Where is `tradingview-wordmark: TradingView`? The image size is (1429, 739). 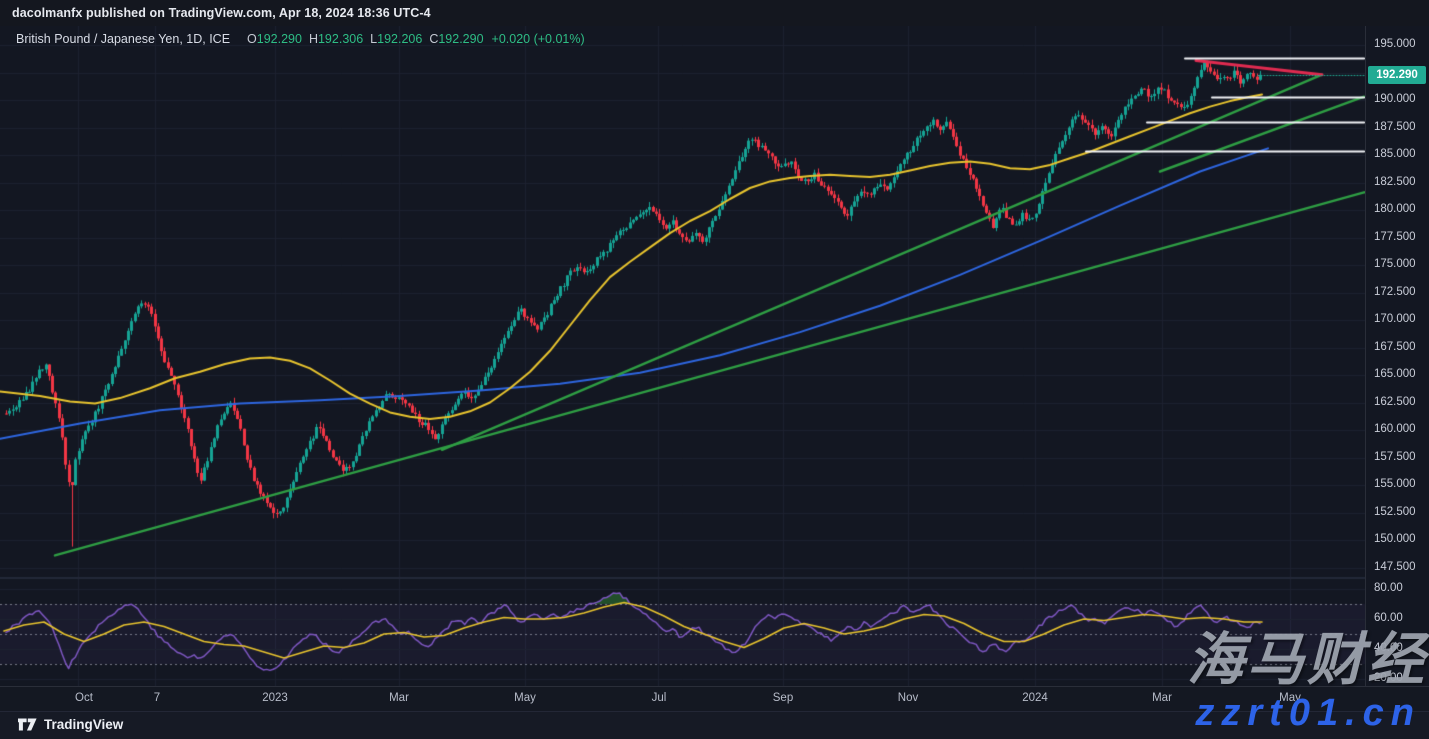
tradingview-wordmark: TradingView is located at coordinates (84, 724).